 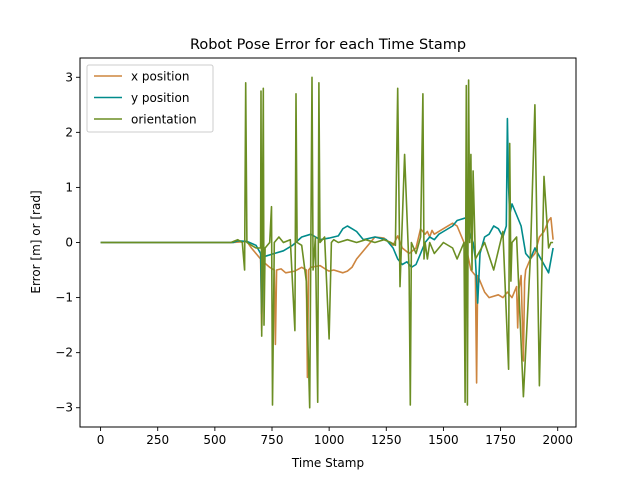 What do you see at coordinates (160, 77) in the screenshot?
I see `legend-label: x position` at bounding box center [160, 77].